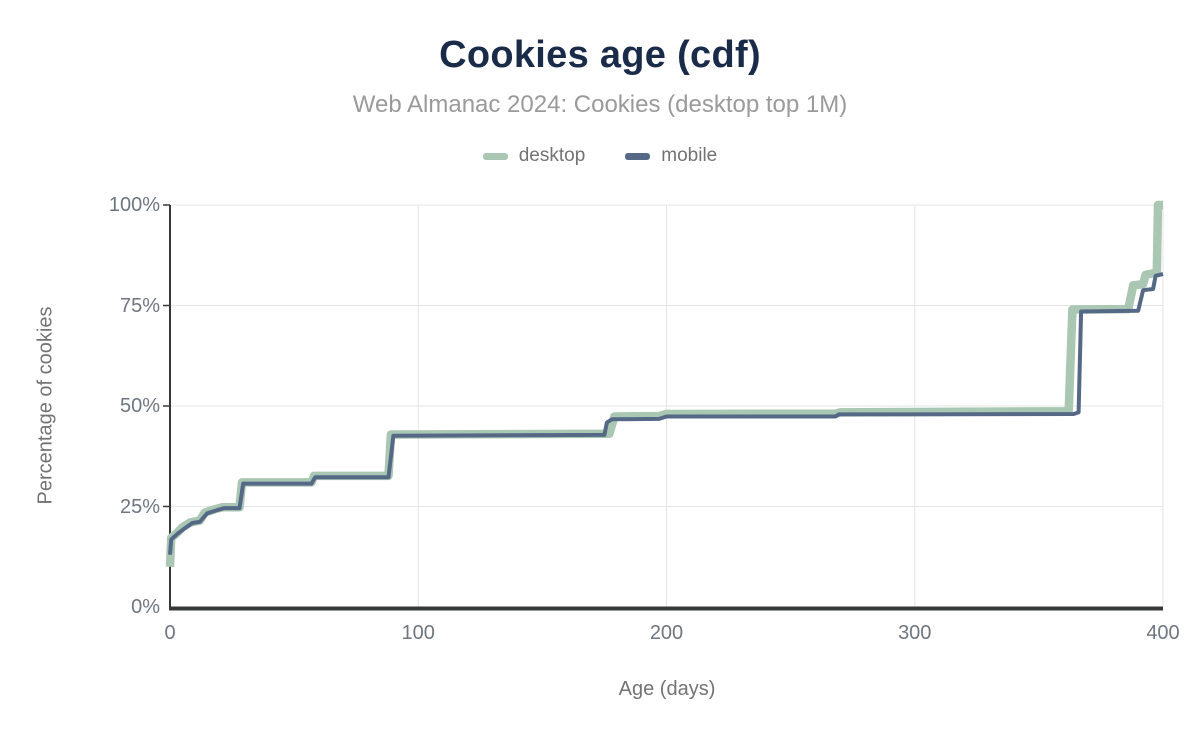 The height and width of the screenshot is (742, 1200). Describe the element at coordinates (638, 156) in the screenshot. I see `legend-swatch-mobile` at that location.